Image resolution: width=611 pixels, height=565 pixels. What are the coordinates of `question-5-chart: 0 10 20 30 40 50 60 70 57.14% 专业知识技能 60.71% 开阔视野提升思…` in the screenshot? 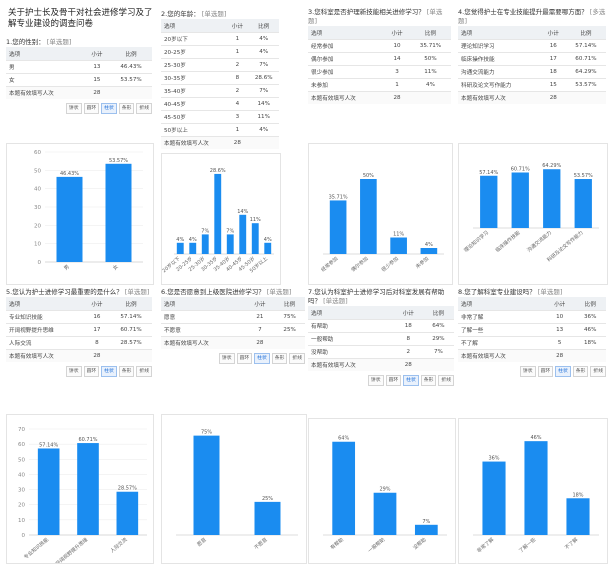 It's located at (80, 489).